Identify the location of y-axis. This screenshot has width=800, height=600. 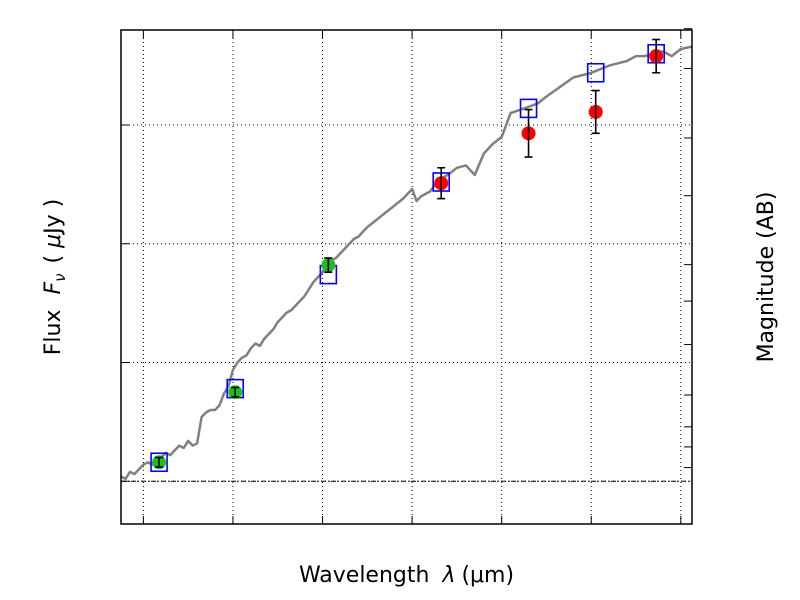
(125, 303).